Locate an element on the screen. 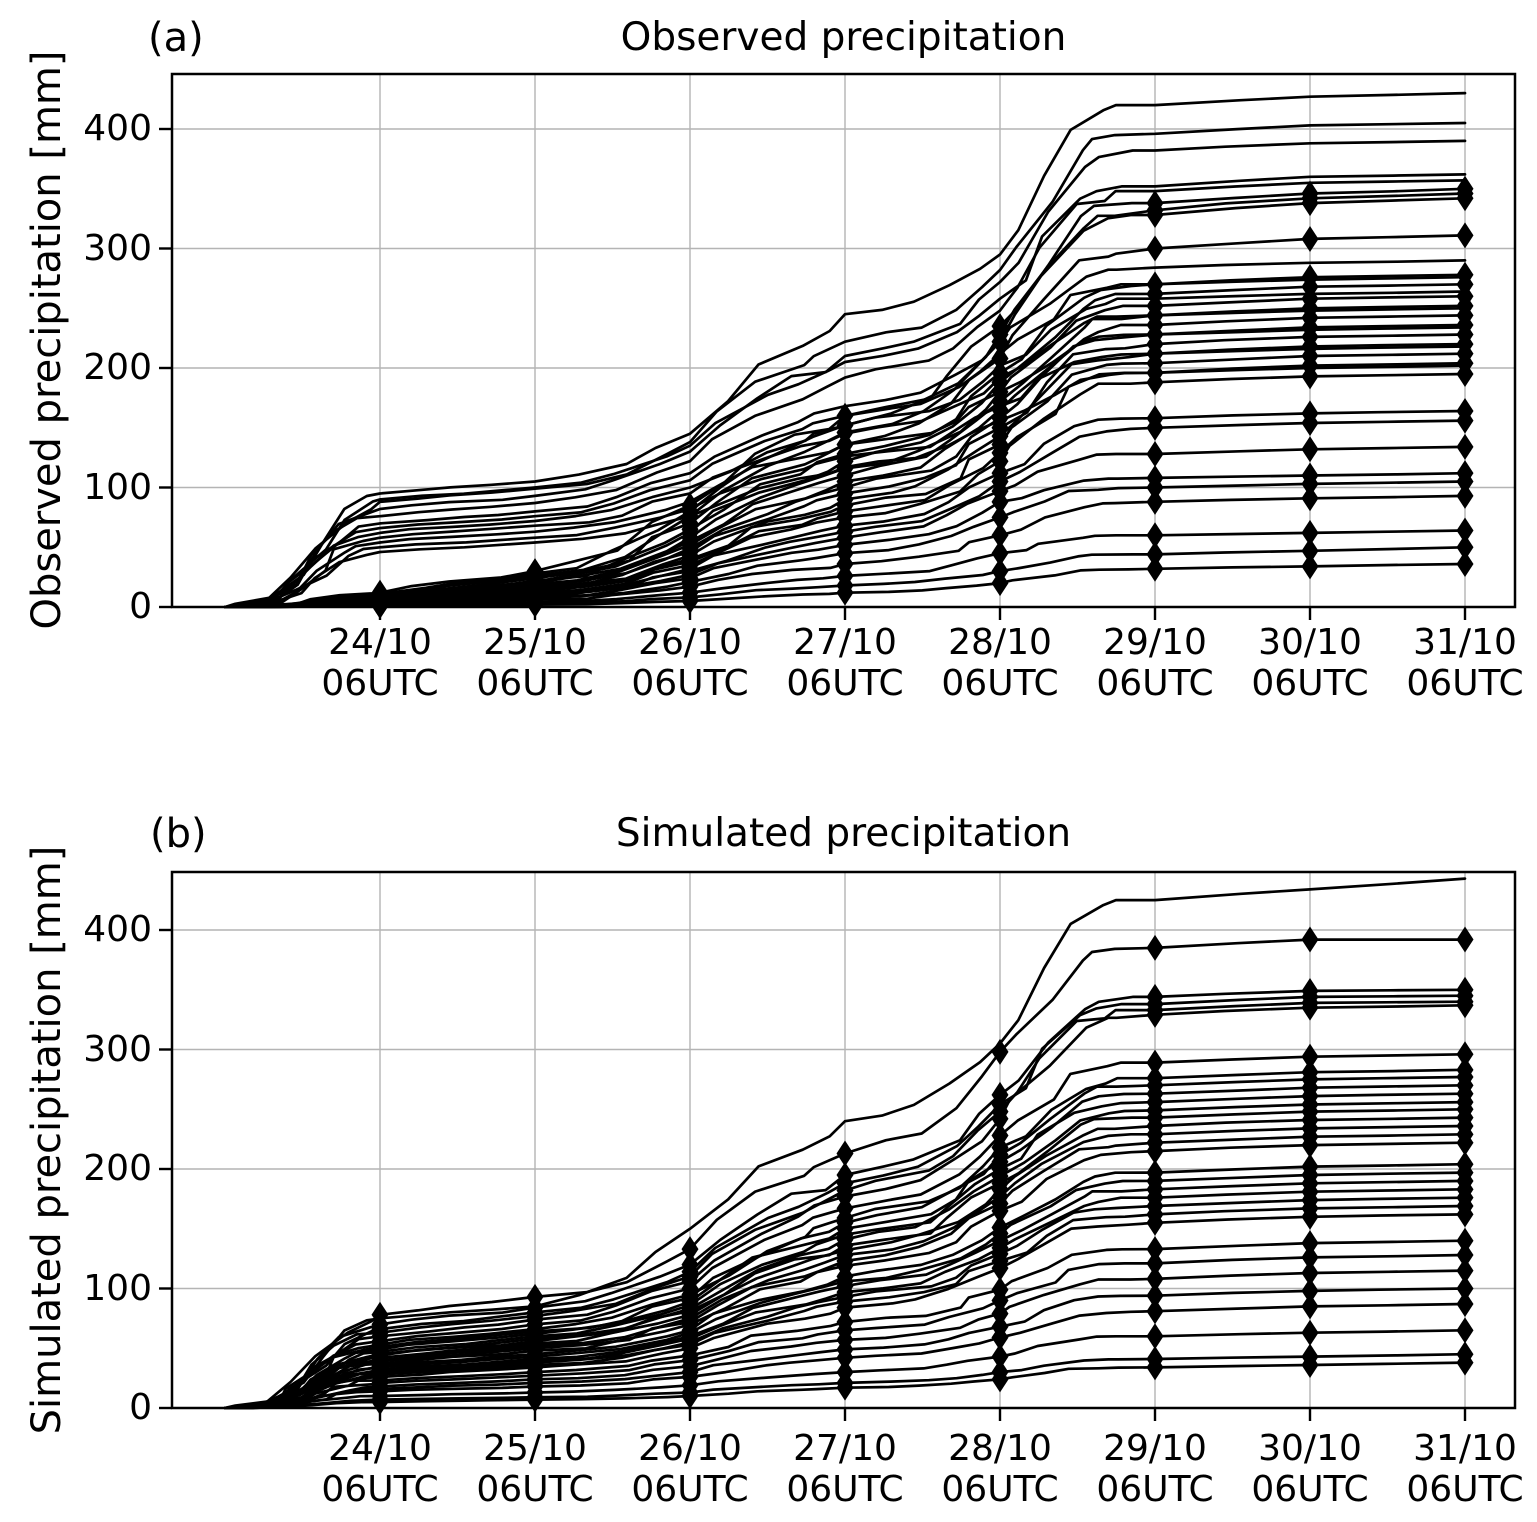  x-tick-date: 26/10 is located at coordinates (690, 1448).